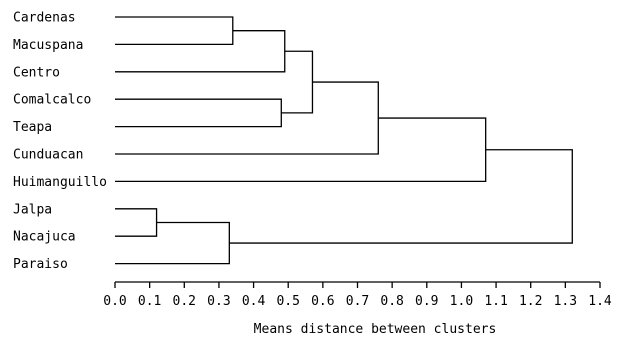  Describe the element at coordinates (200, 51) in the screenshot. I see `dendrogram-link-m5` at that location.